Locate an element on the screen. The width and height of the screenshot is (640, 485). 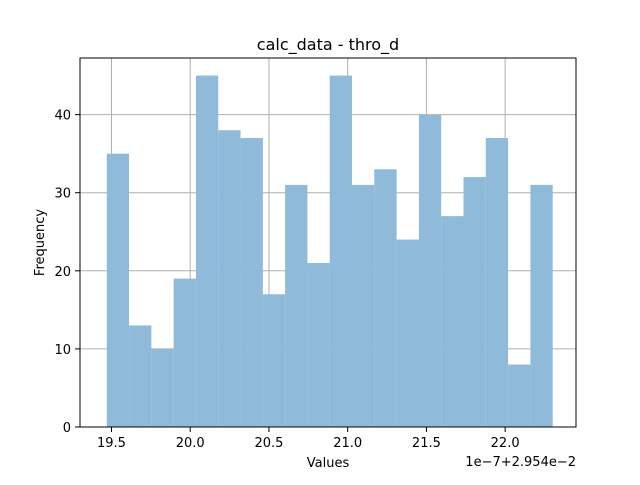
x-tick-label: 20.0 is located at coordinates (190, 443).